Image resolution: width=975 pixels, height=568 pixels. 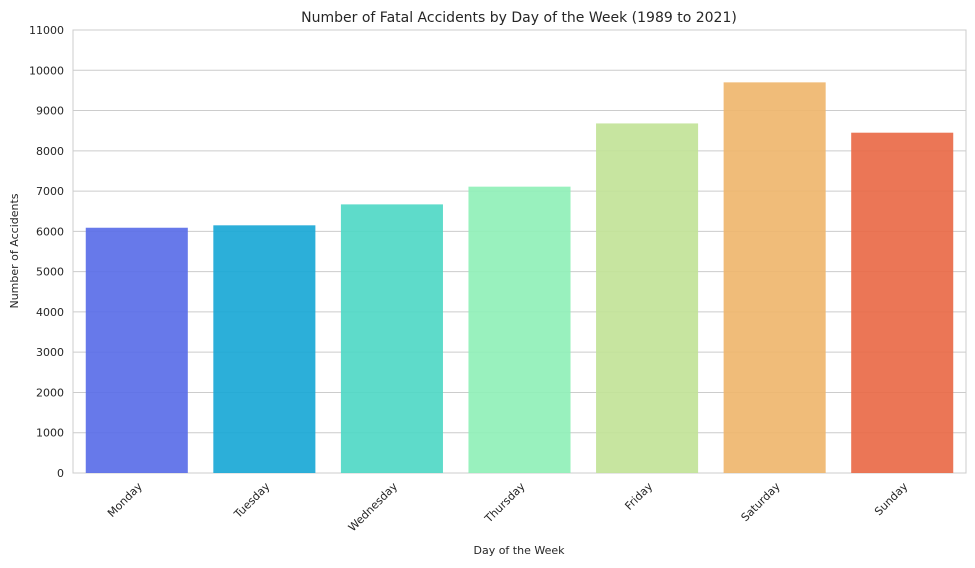 What do you see at coordinates (50, 191) in the screenshot?
I see `y-tick-label: 7000` at bounding box center [50, 191].